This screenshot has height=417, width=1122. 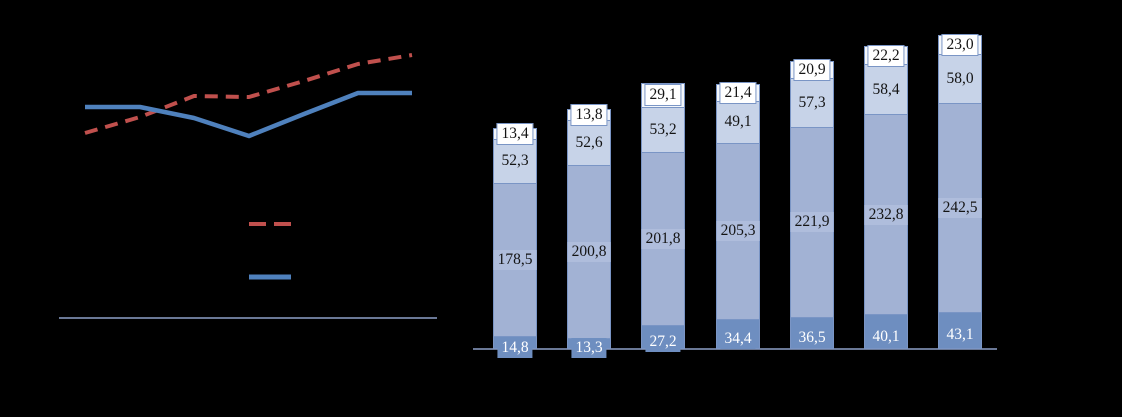 I want to click on bar-4-segment-light-blue: 49,1, so click(x=738, y=122).